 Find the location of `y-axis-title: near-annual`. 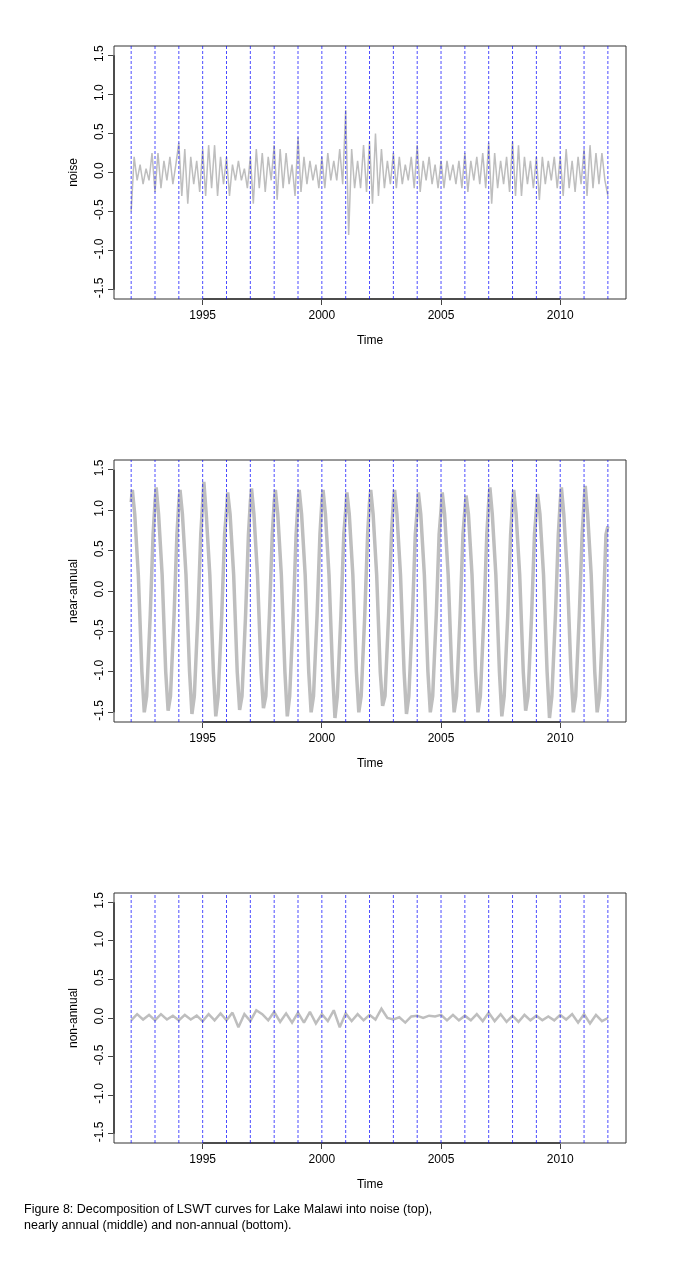

y-axis-title: near-annual is located at coordinates (72, 591).